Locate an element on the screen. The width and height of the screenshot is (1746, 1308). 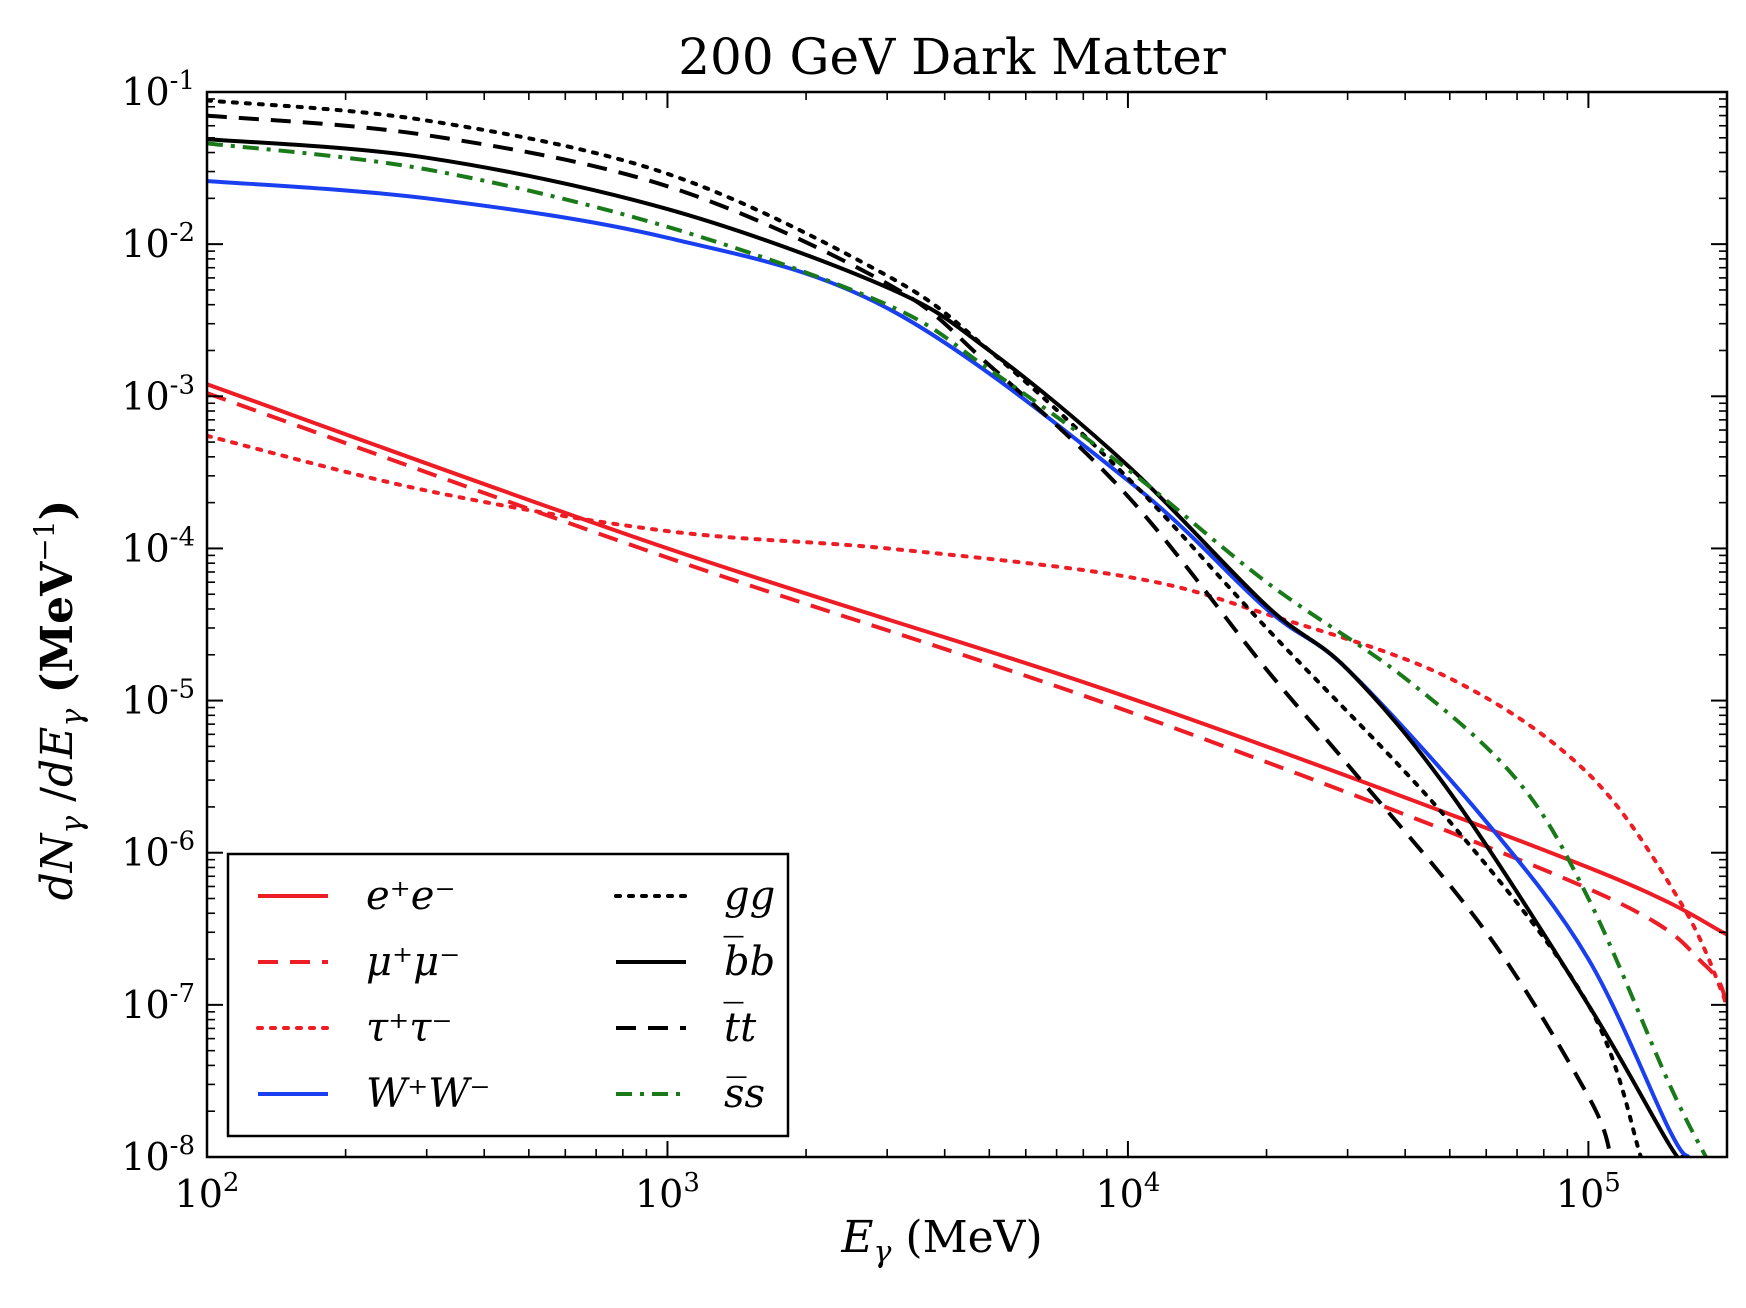
x-axis-label: Eγ (MeV) is located at coordinates (941, 1241).